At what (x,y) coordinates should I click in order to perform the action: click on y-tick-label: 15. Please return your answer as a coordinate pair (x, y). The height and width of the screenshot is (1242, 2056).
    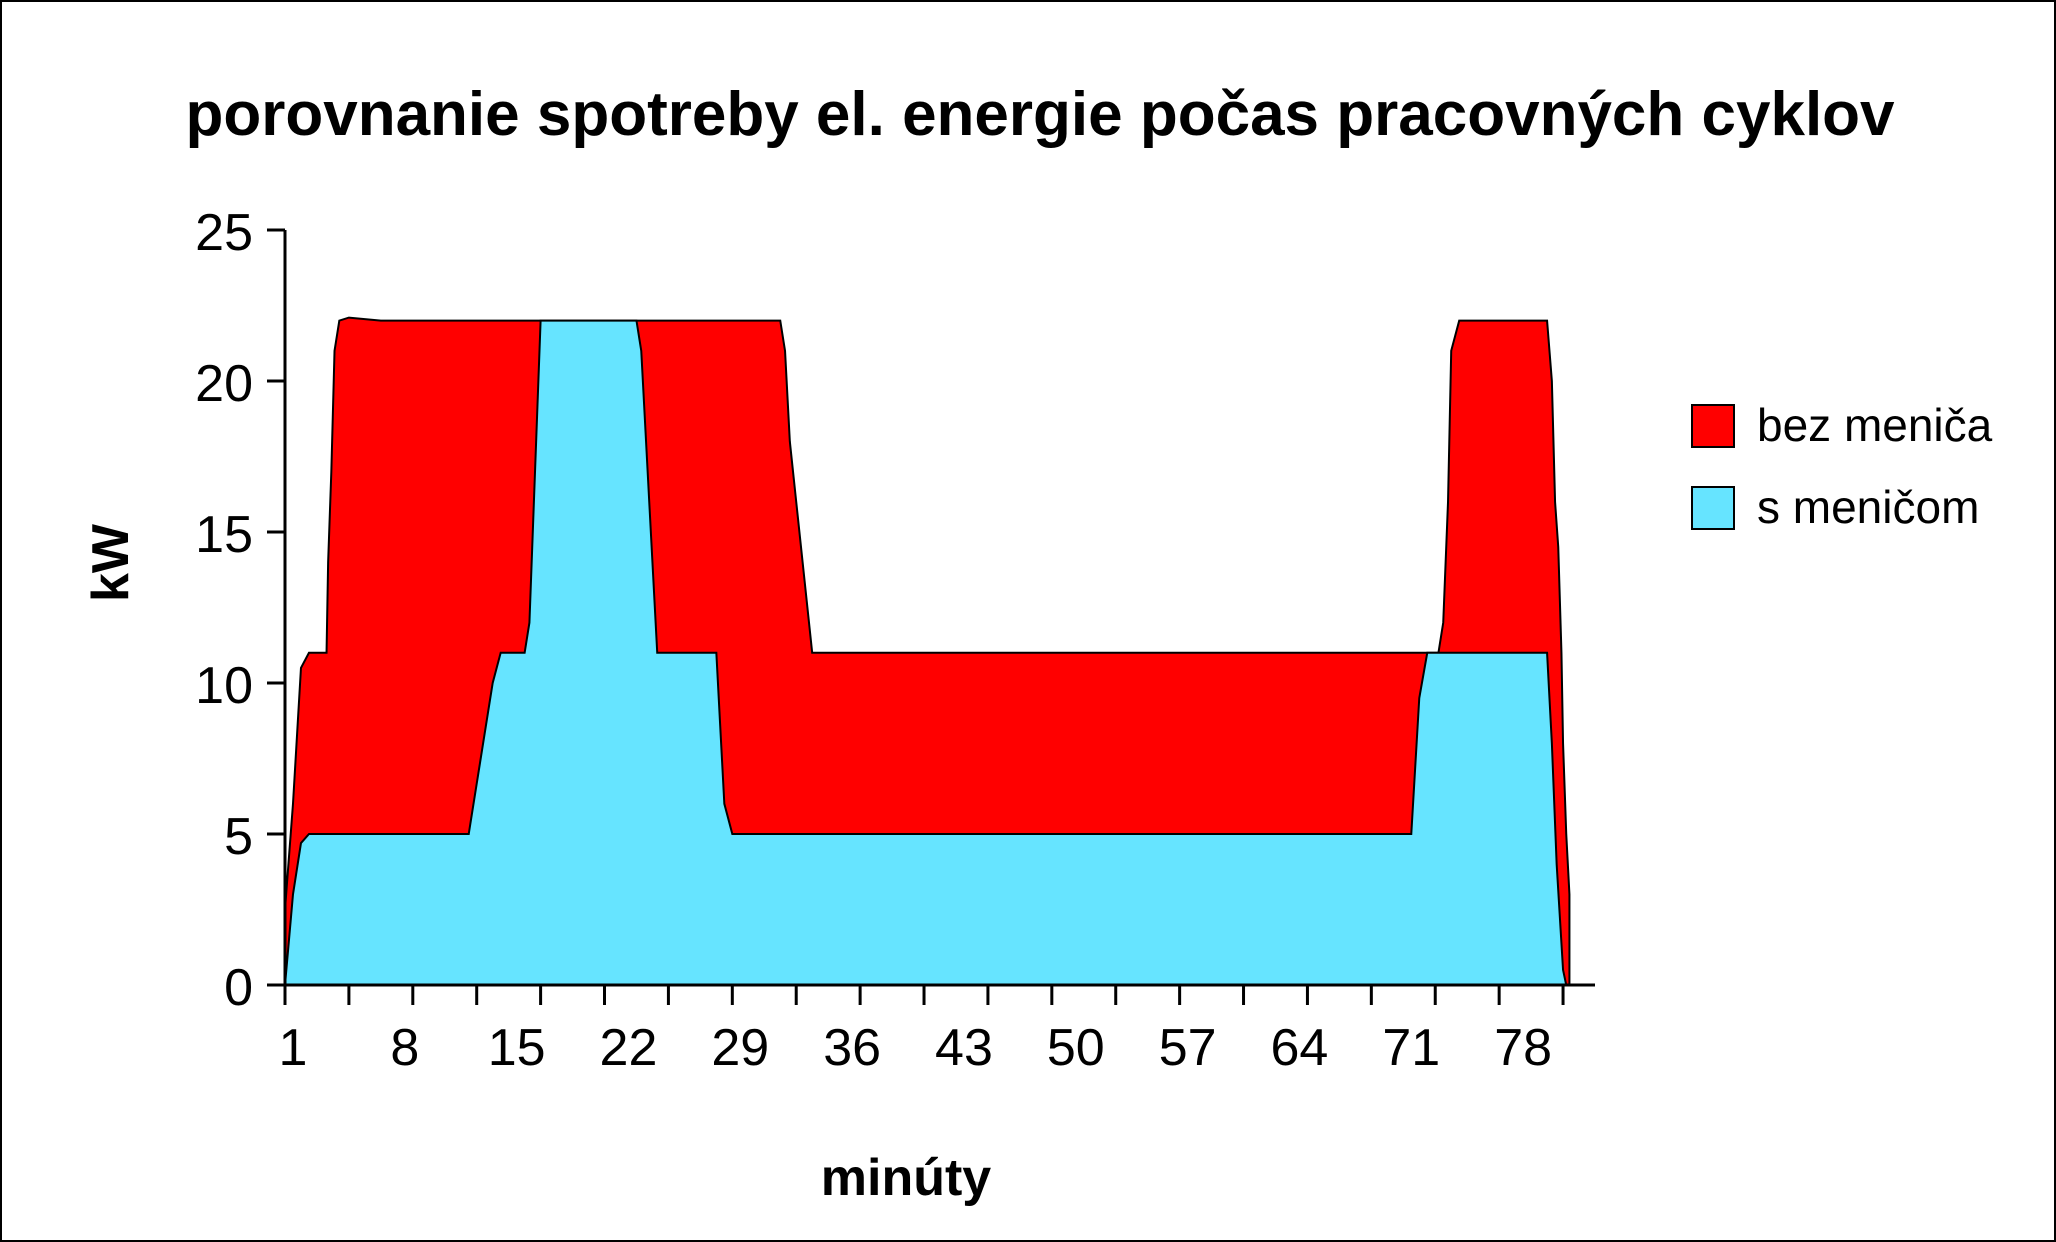
    Looking at the image, I should click on (224, 535).